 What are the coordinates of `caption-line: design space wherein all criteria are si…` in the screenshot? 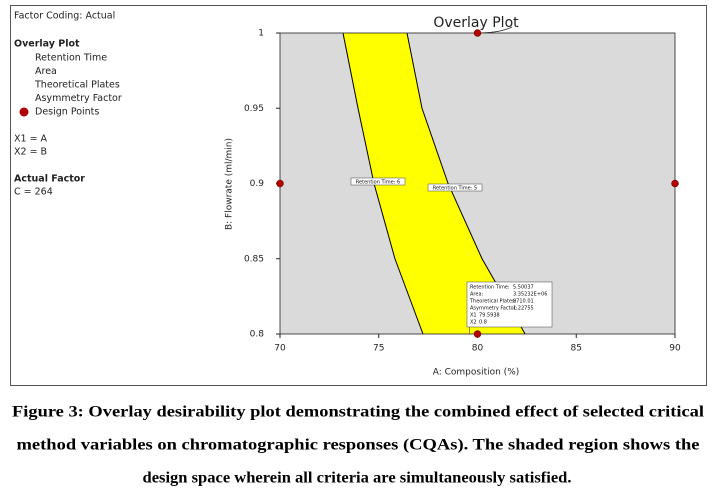 It's located at (357, 478).